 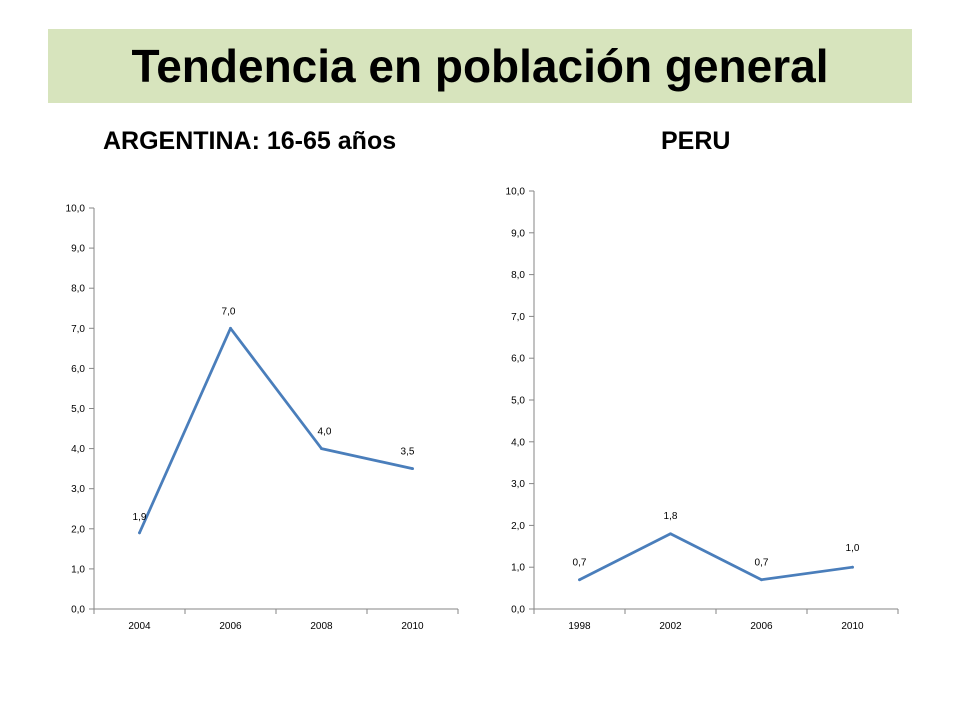 What do you see at coordinates (250, 141) in the screenshot?
I see `argentina-chart-heading: ARGENTINA: 16-65 años` at bounding box center [250, 141].